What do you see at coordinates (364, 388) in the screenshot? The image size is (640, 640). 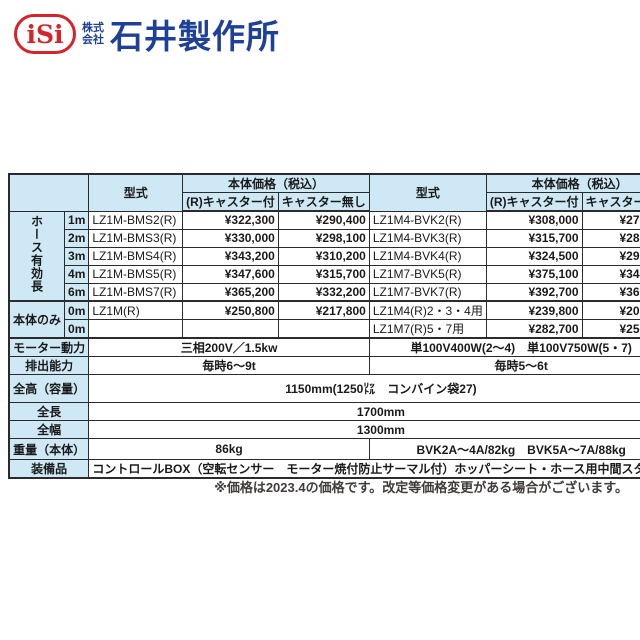 I see `spec-value: 1150mm(1250㍑ コンバイン袋27)` at bounding box center [364, 388].